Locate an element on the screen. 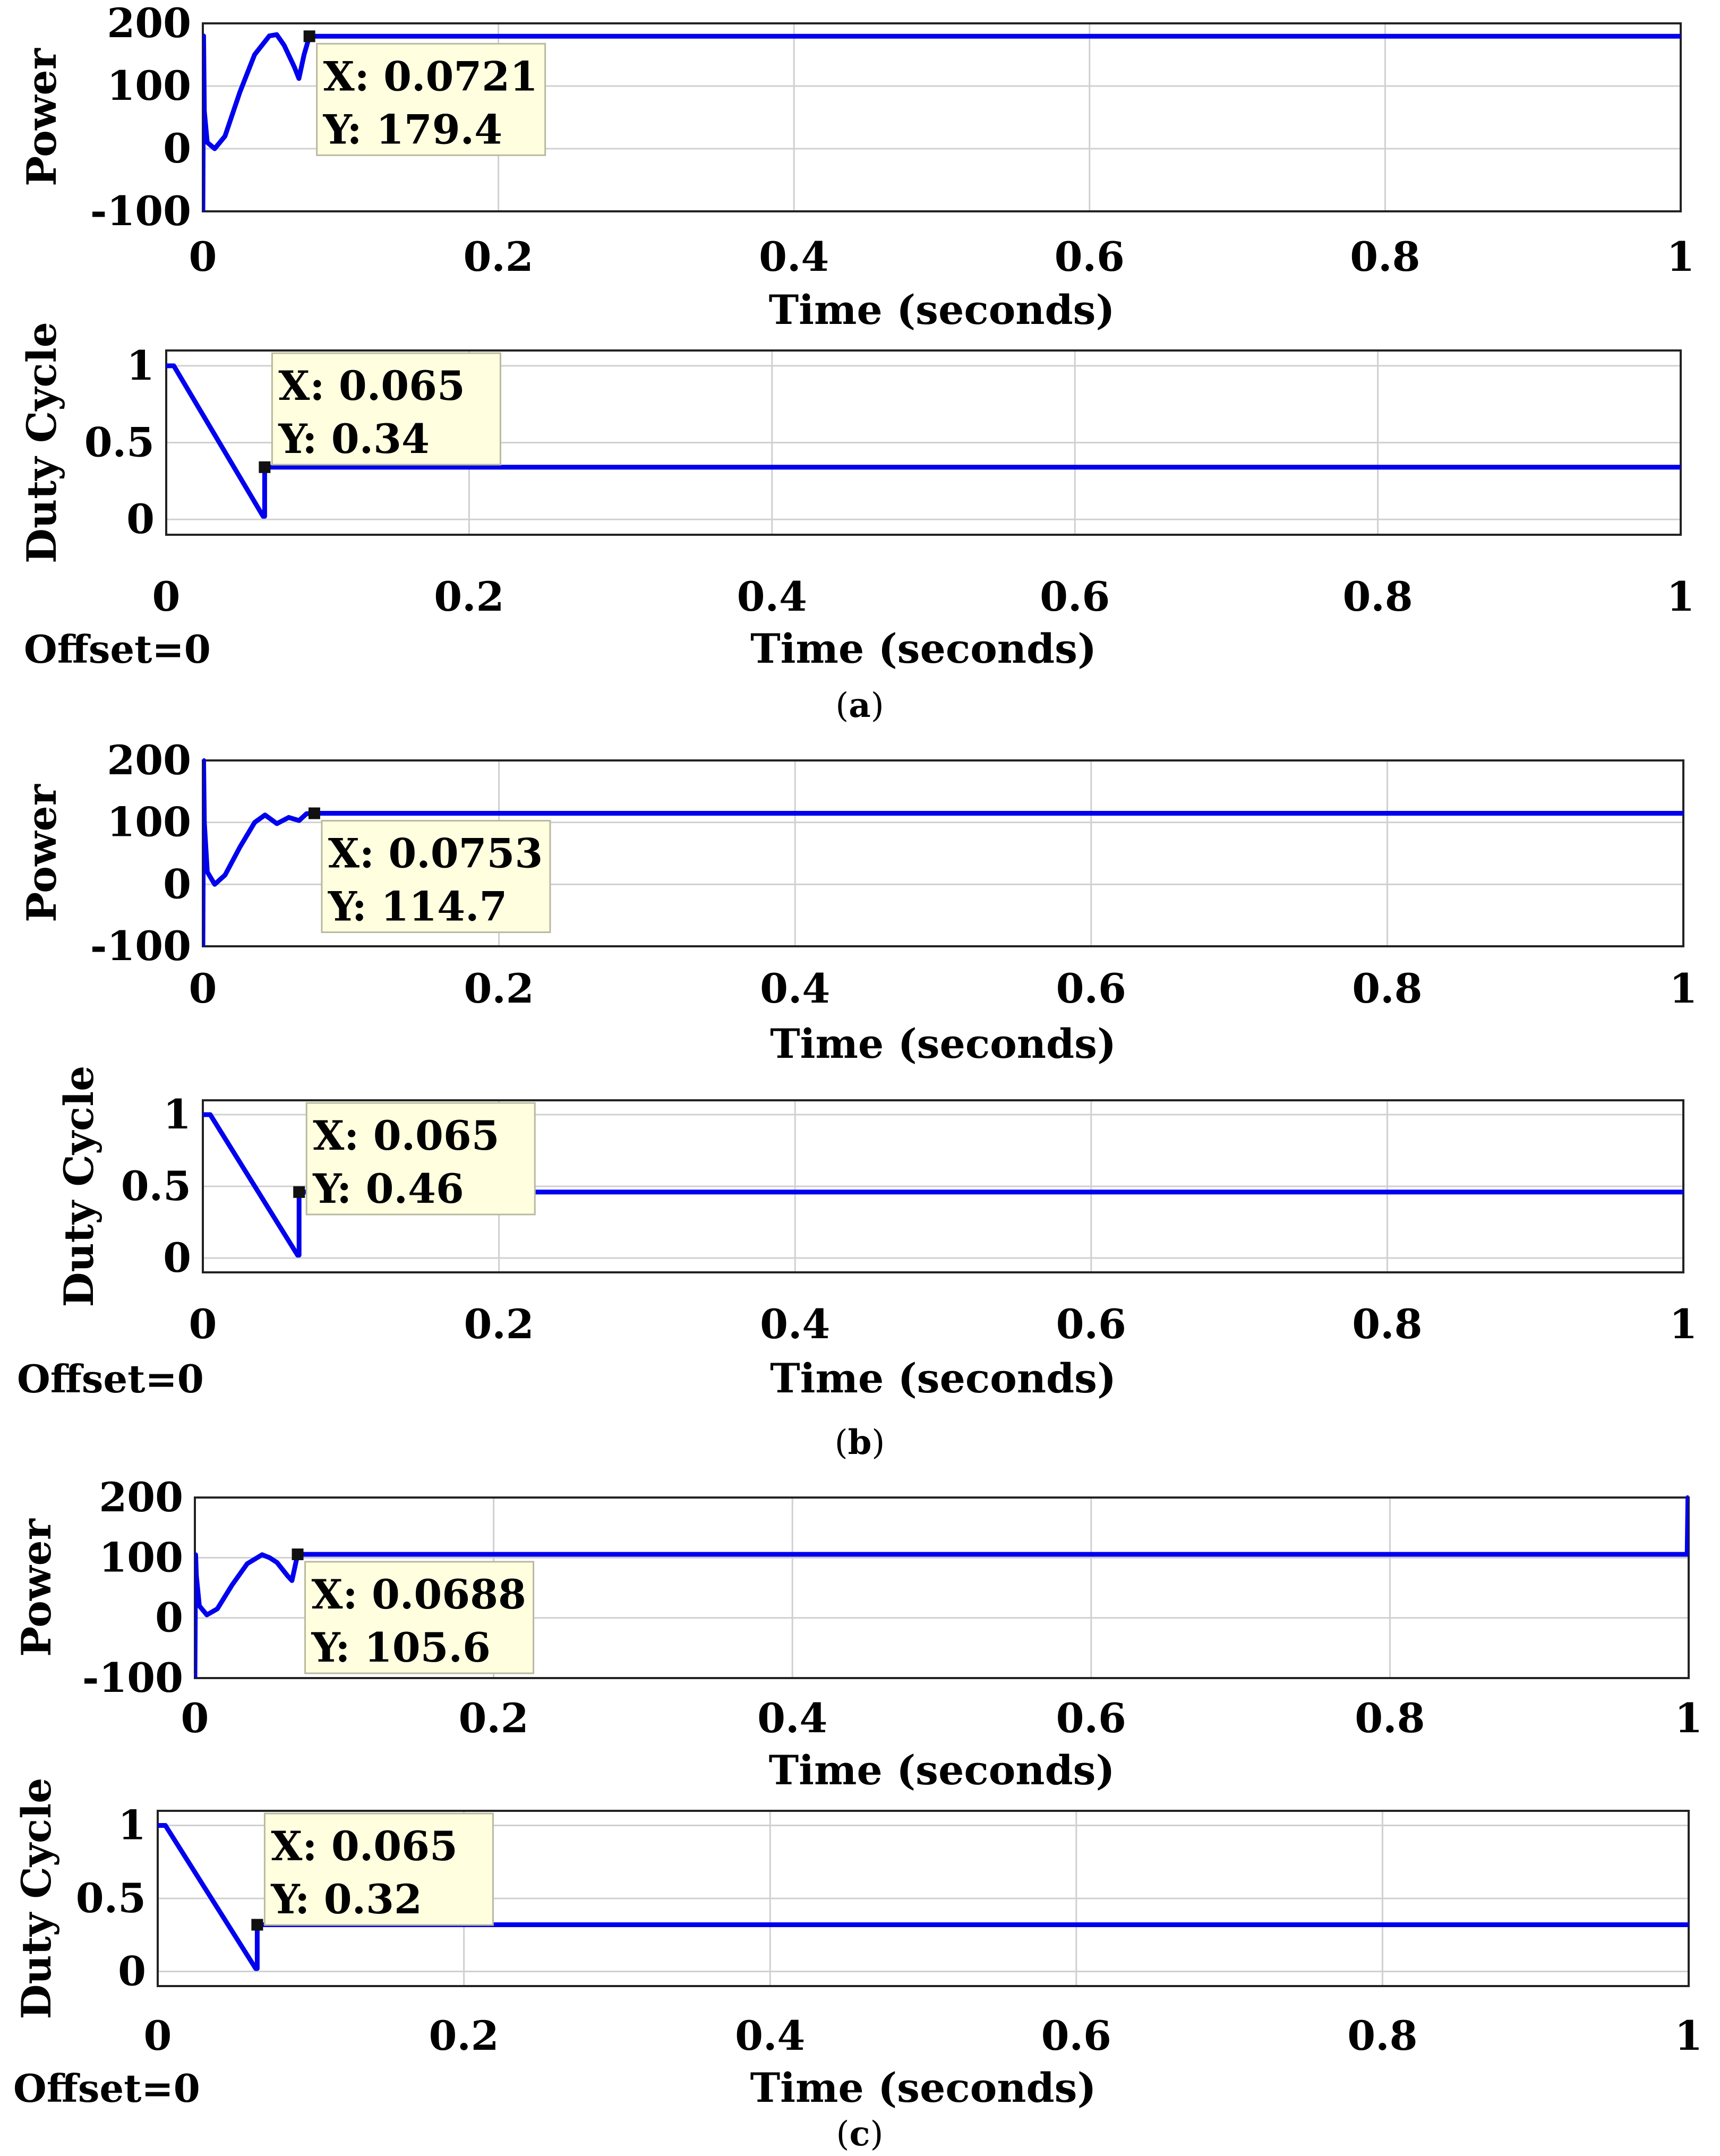 The width and height of the screenshot is (1720, 2156). datatip-x: X: 0.0721 is located at coordinates (431, 76).